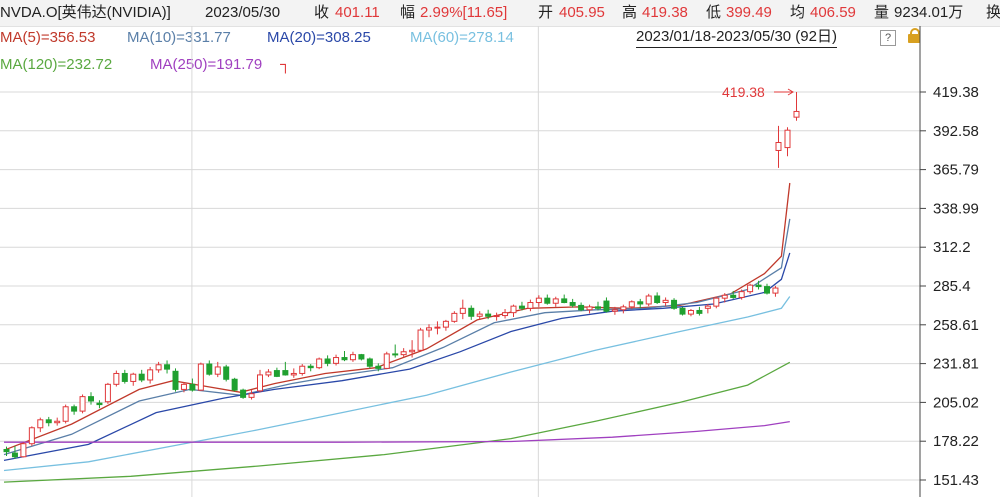  What do you see at coordinates (179, 37) in the screenshot?
I see `ma10-legend: MA(10)=331.77` at bounding box center [179, 37].